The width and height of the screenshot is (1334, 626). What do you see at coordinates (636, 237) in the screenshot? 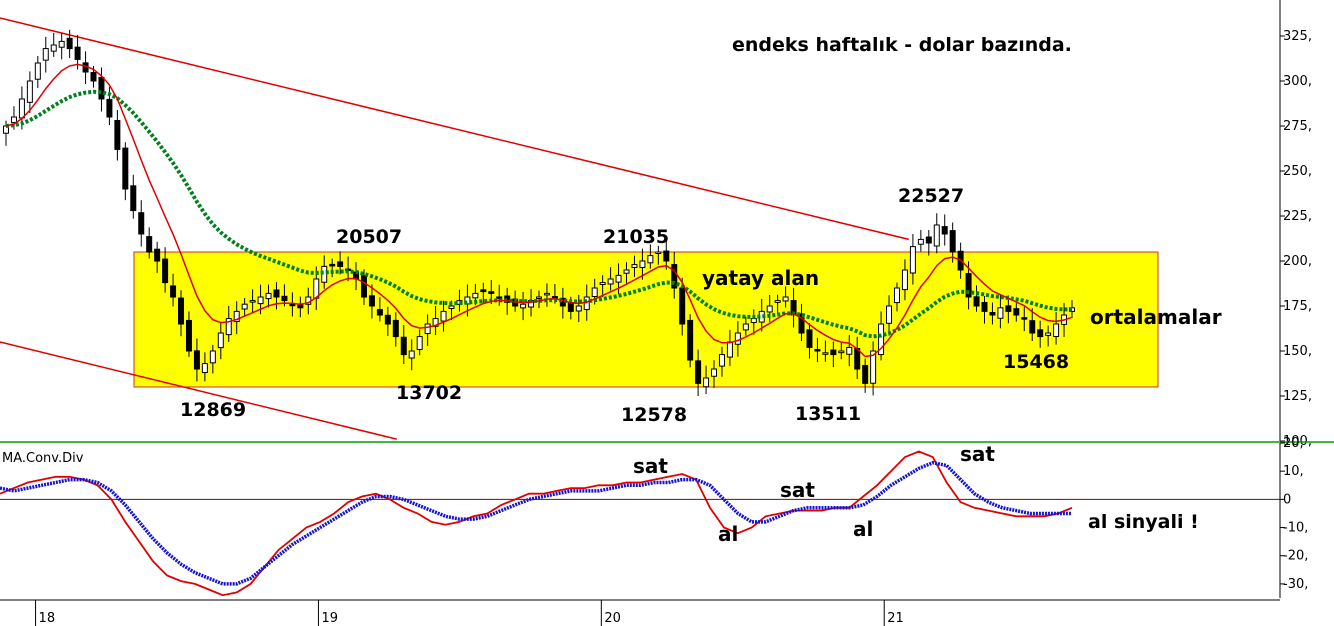
I see `level-label: 21035` at bounding box center [636, 237].